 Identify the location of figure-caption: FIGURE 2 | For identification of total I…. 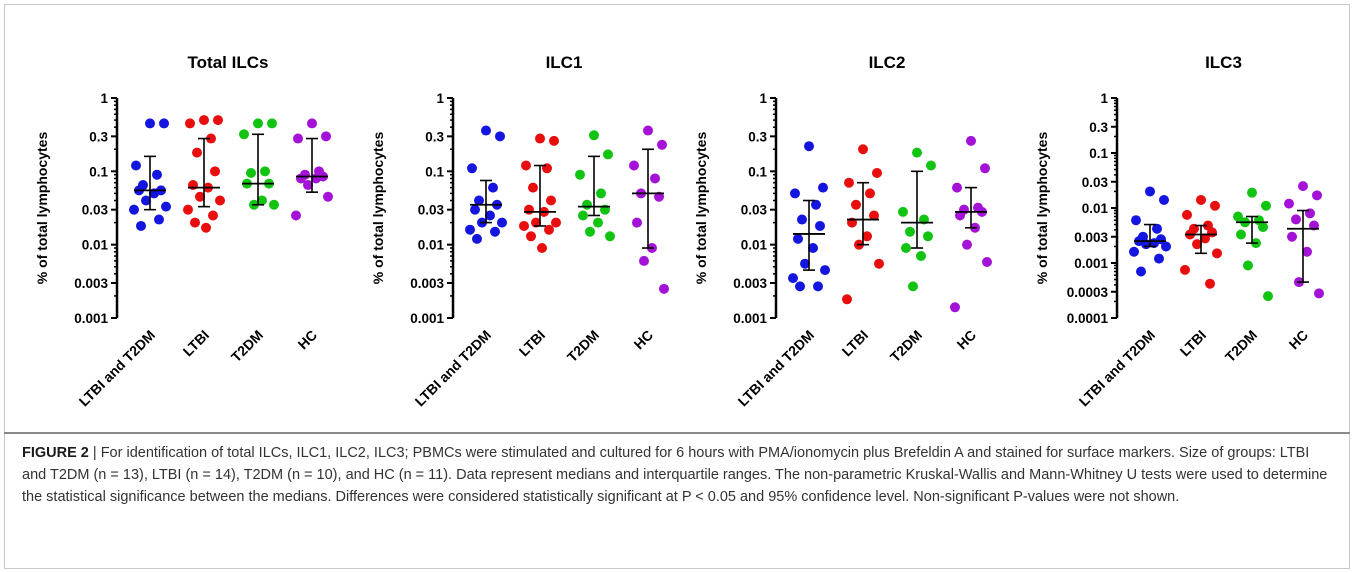
(677, 475).